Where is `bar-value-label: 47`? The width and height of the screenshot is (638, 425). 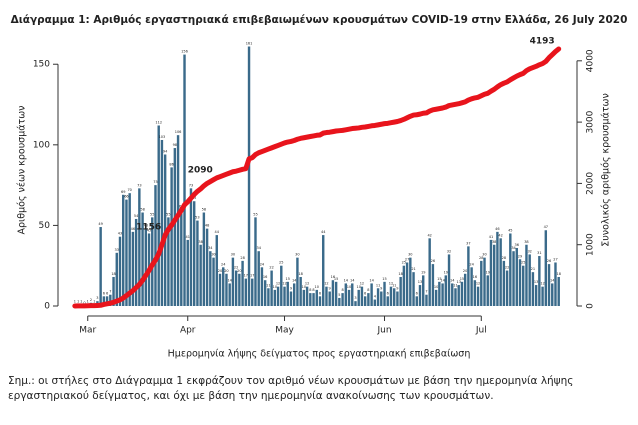
bar-value-label: 47 is located at coordinates (546, 227).